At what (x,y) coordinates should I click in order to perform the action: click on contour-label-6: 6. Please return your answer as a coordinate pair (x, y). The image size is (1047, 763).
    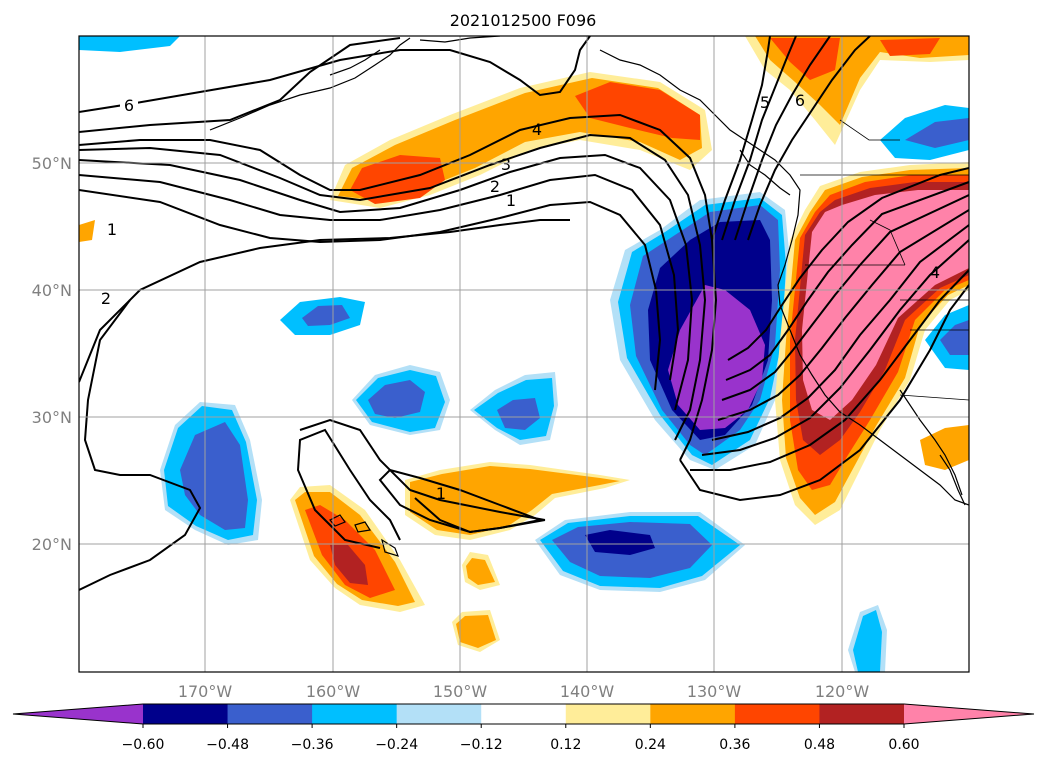
    Looking at the image, I should click on (129, 105).